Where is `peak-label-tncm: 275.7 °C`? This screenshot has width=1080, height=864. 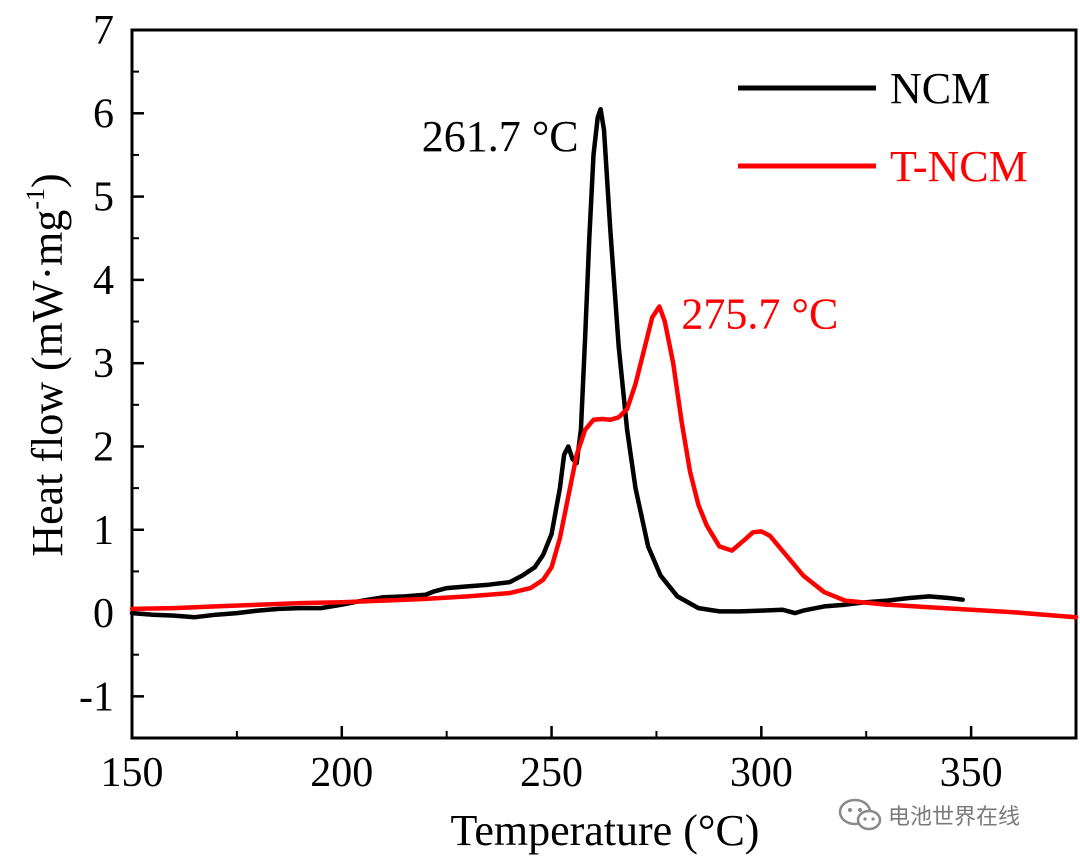 peak-label-tncm: 275.7 °C is located at coordinates (759, 314).